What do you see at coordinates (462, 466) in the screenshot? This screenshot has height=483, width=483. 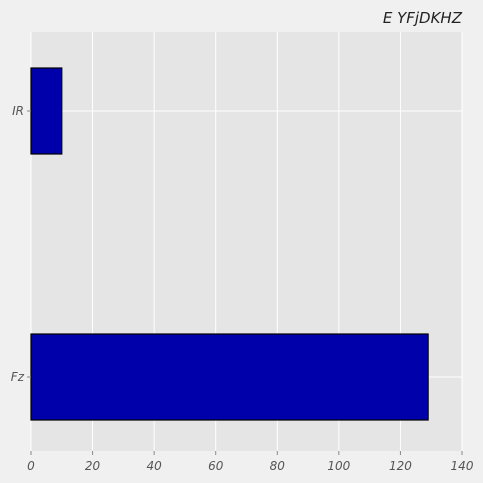 I see `x-tick-label: 140` at bounding box center [462, 466].